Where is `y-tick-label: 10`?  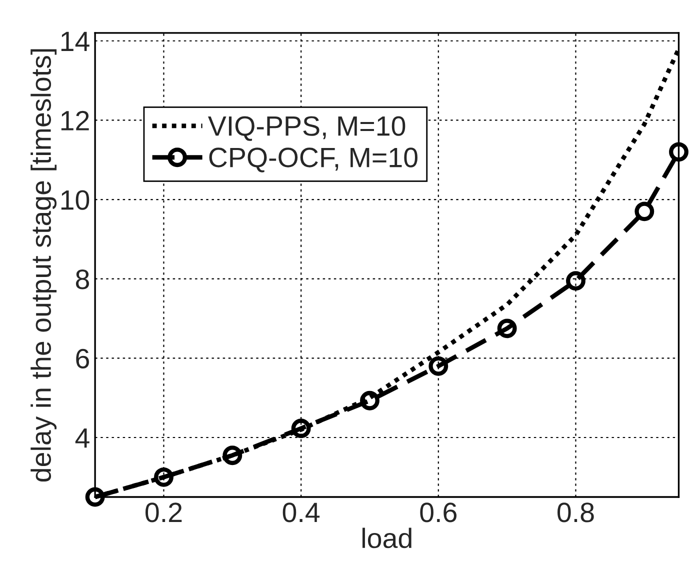
y-tick-label: 10 is located at coordinates (75, 200).